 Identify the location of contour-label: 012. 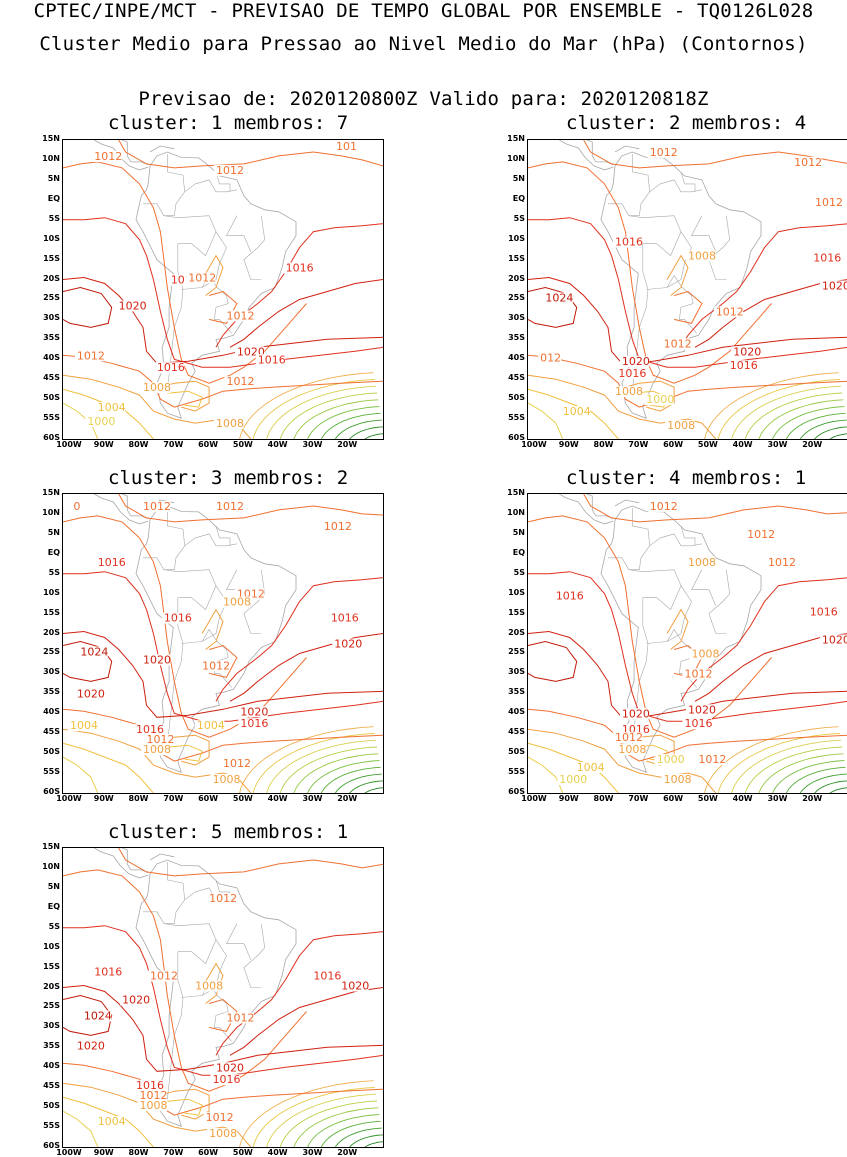
(550, 357).